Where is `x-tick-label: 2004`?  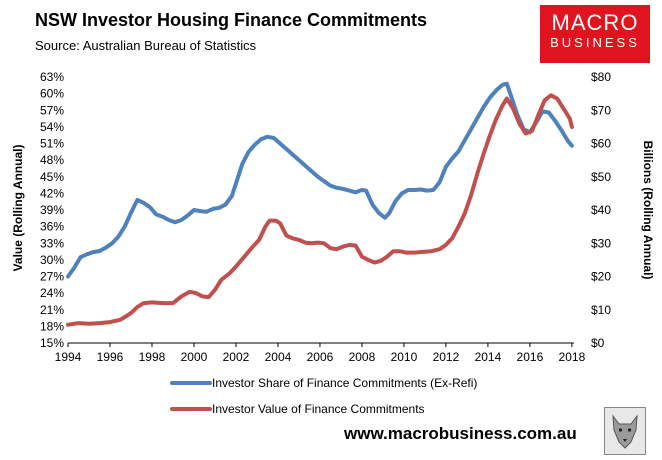 x-tick-label: 2004 is located at coordinates (278, 357).